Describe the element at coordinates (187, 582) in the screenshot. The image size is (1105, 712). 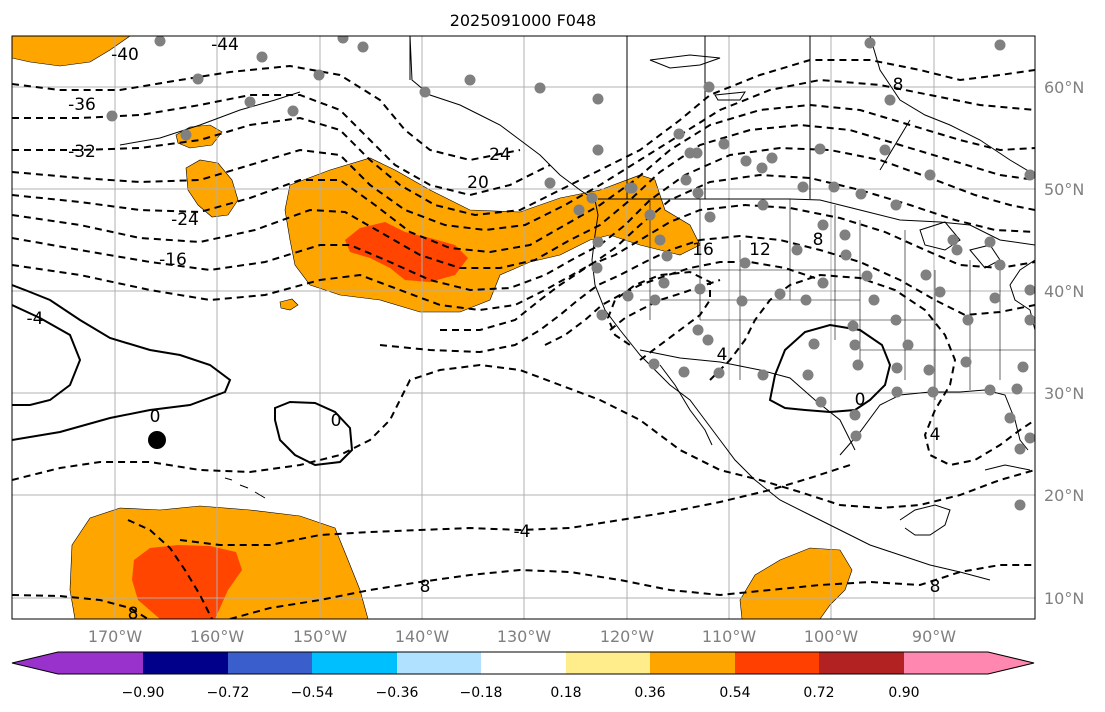
I see `shade-south-pacific-red` at that location.